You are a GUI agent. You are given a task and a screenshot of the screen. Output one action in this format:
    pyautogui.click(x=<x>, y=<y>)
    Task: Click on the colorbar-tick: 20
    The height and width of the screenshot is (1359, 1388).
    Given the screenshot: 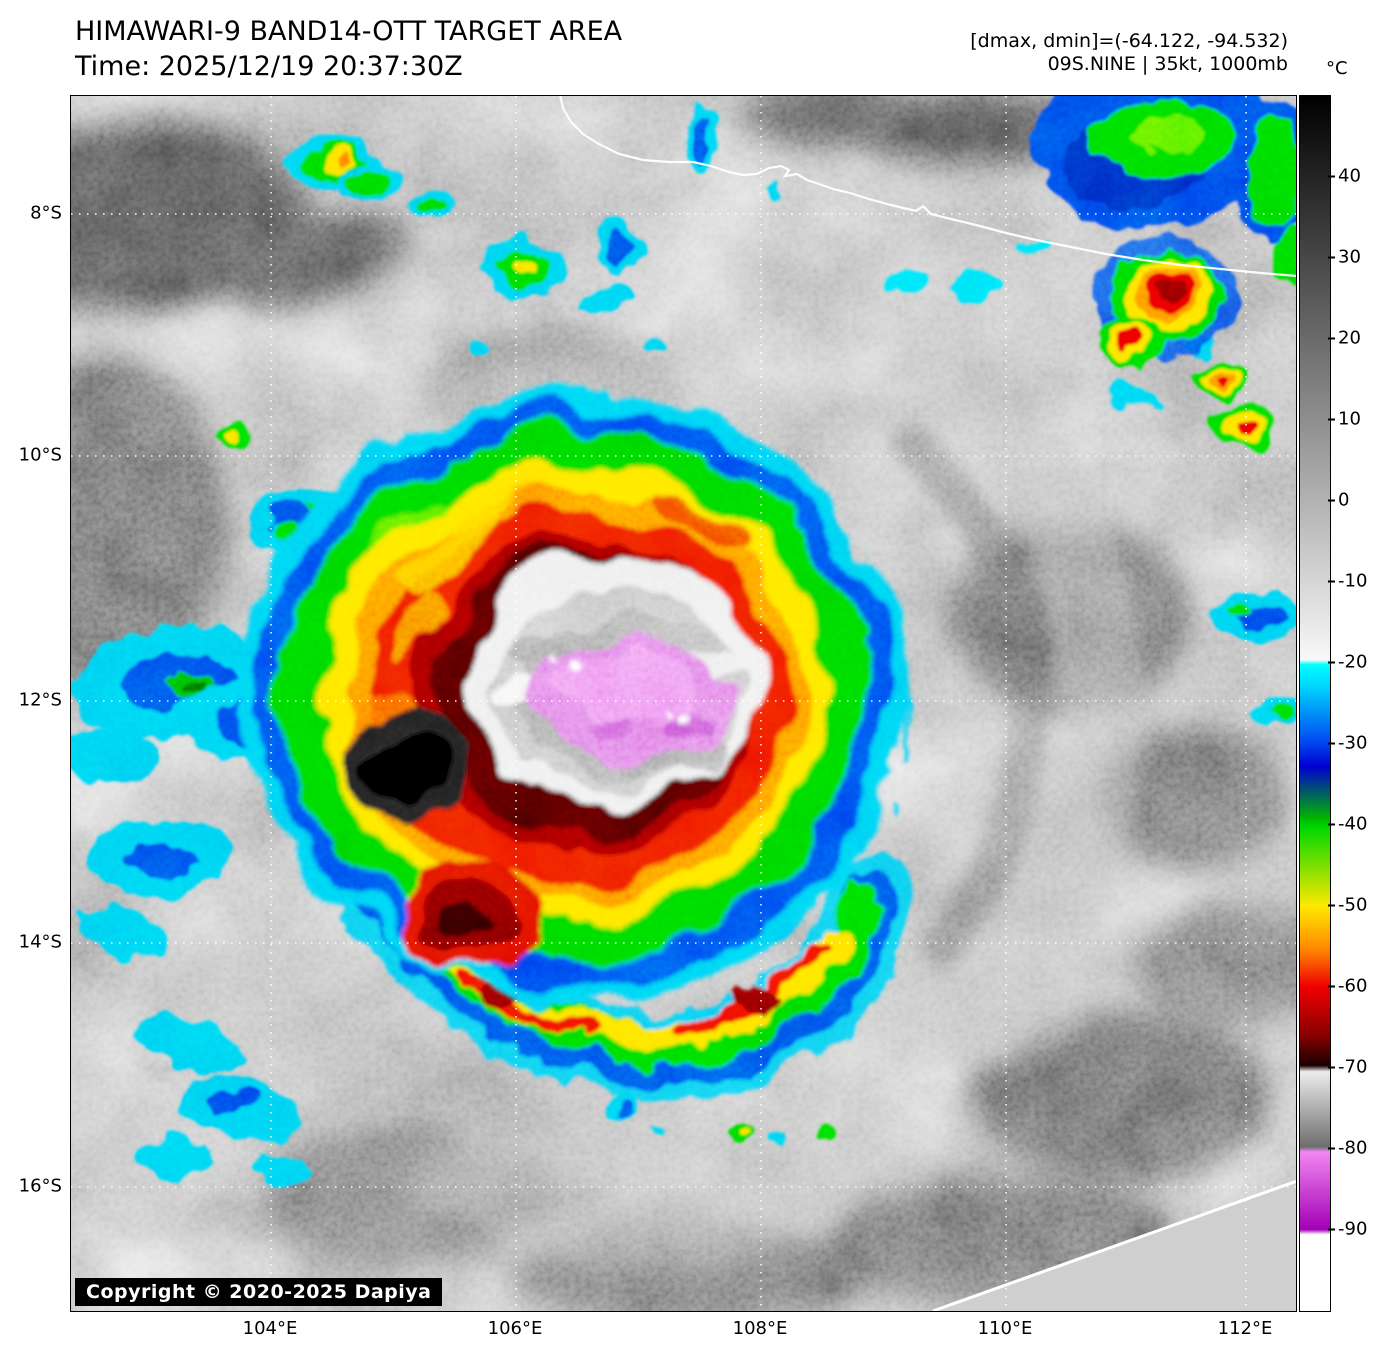 What is the action you would take?
    pyautogui.click(x=1344, y=338)
    